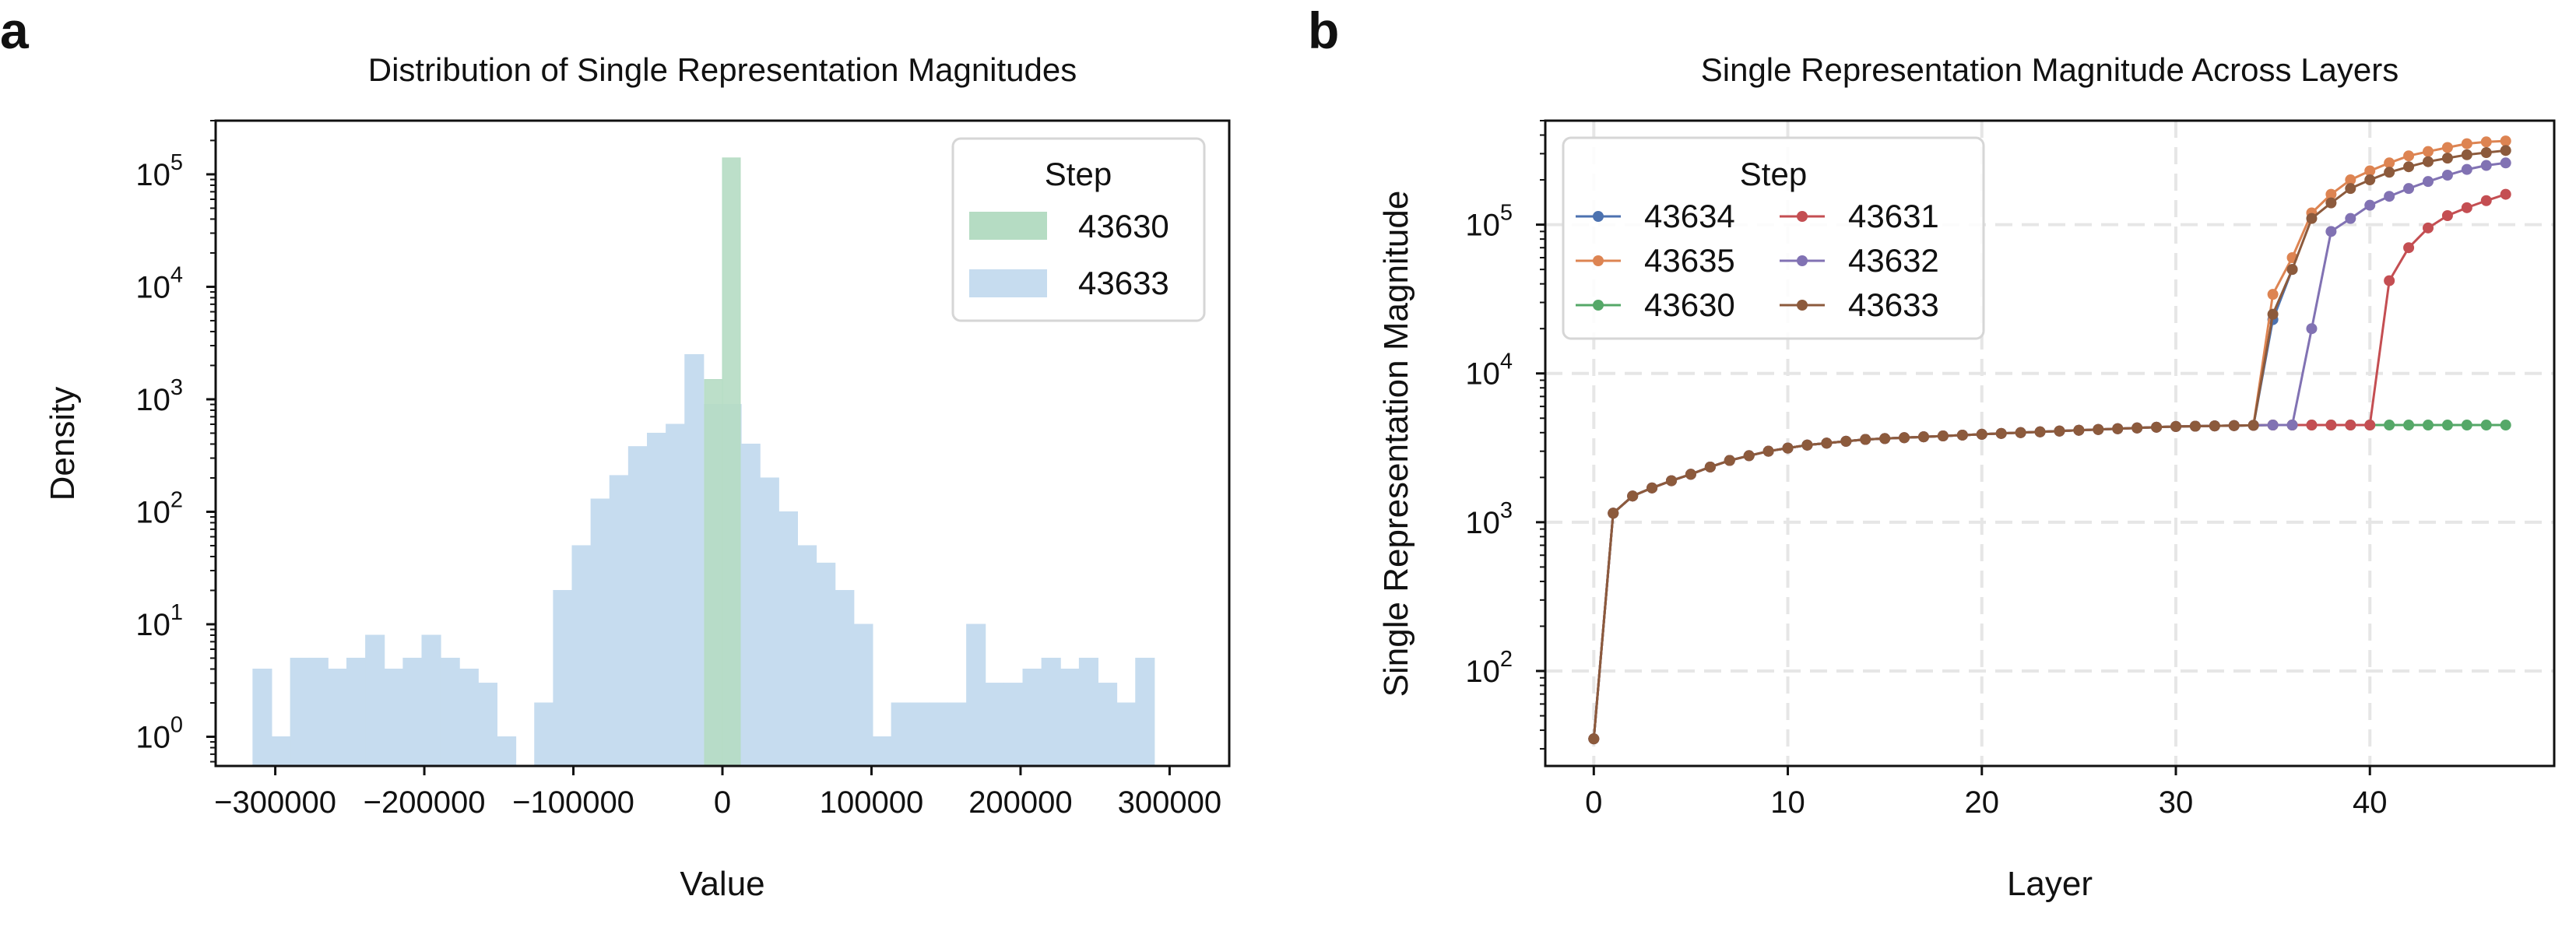  I want to click on panel-label-b: b, so click(1323, 31).